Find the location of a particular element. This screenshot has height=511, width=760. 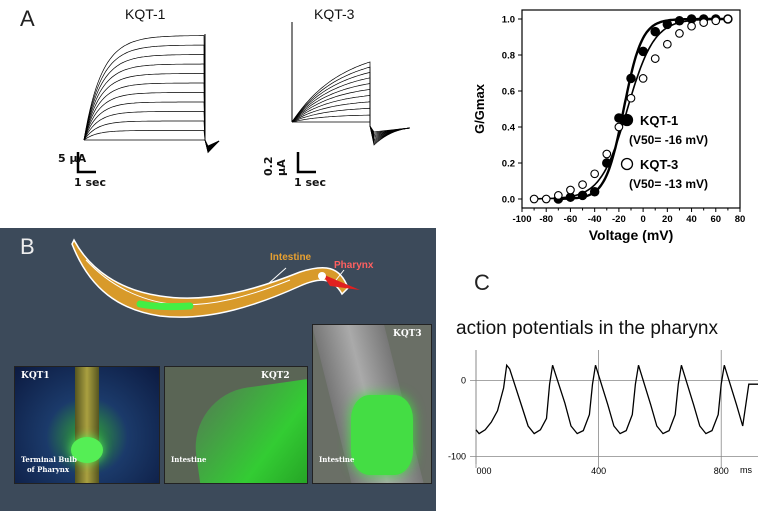

gv-legend-name: KQT-3 is located at coordinates (659, 164).